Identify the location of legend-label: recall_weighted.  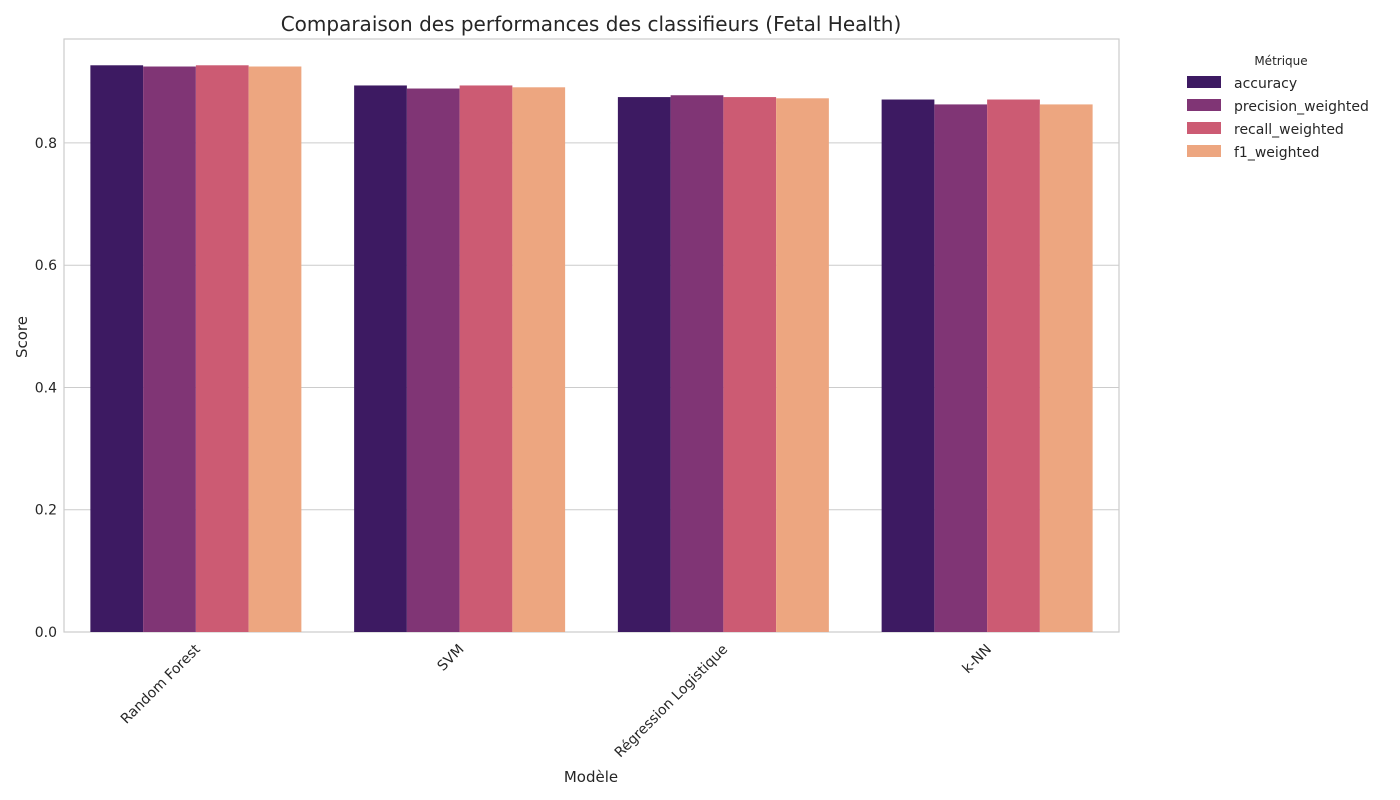
(1289, 130).